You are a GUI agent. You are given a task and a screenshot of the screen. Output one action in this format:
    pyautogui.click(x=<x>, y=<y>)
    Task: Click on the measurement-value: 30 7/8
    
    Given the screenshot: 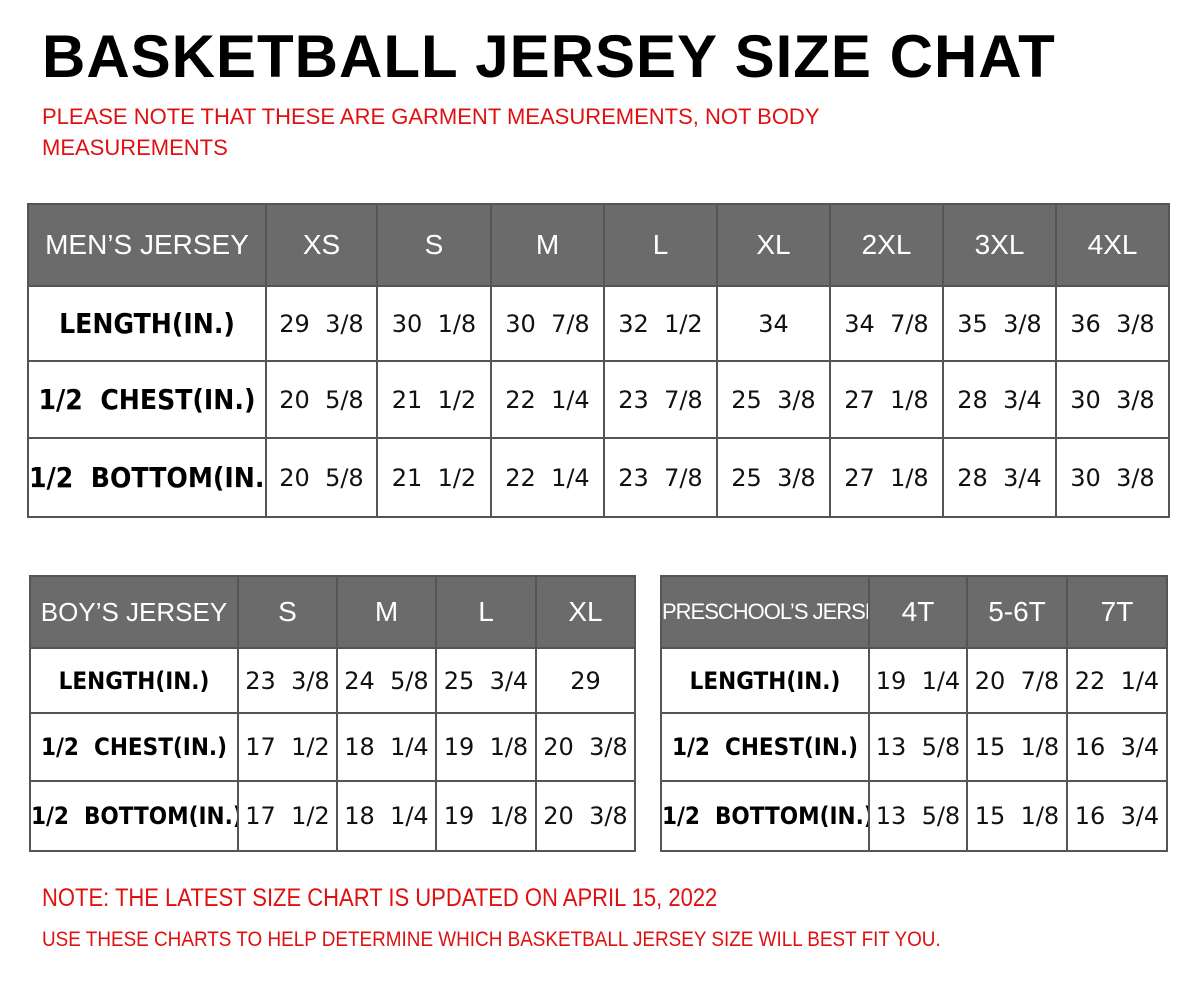 What is the action you would take?
    pyautogui.click(x=547, y=323)
    